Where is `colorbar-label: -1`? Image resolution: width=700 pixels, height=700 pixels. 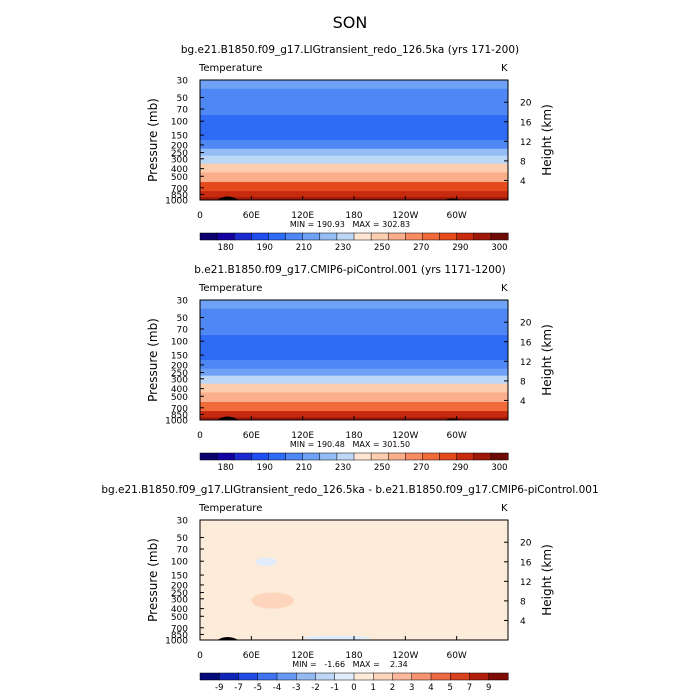
colorbar-label: -1 is located at coordinates (335, 688).